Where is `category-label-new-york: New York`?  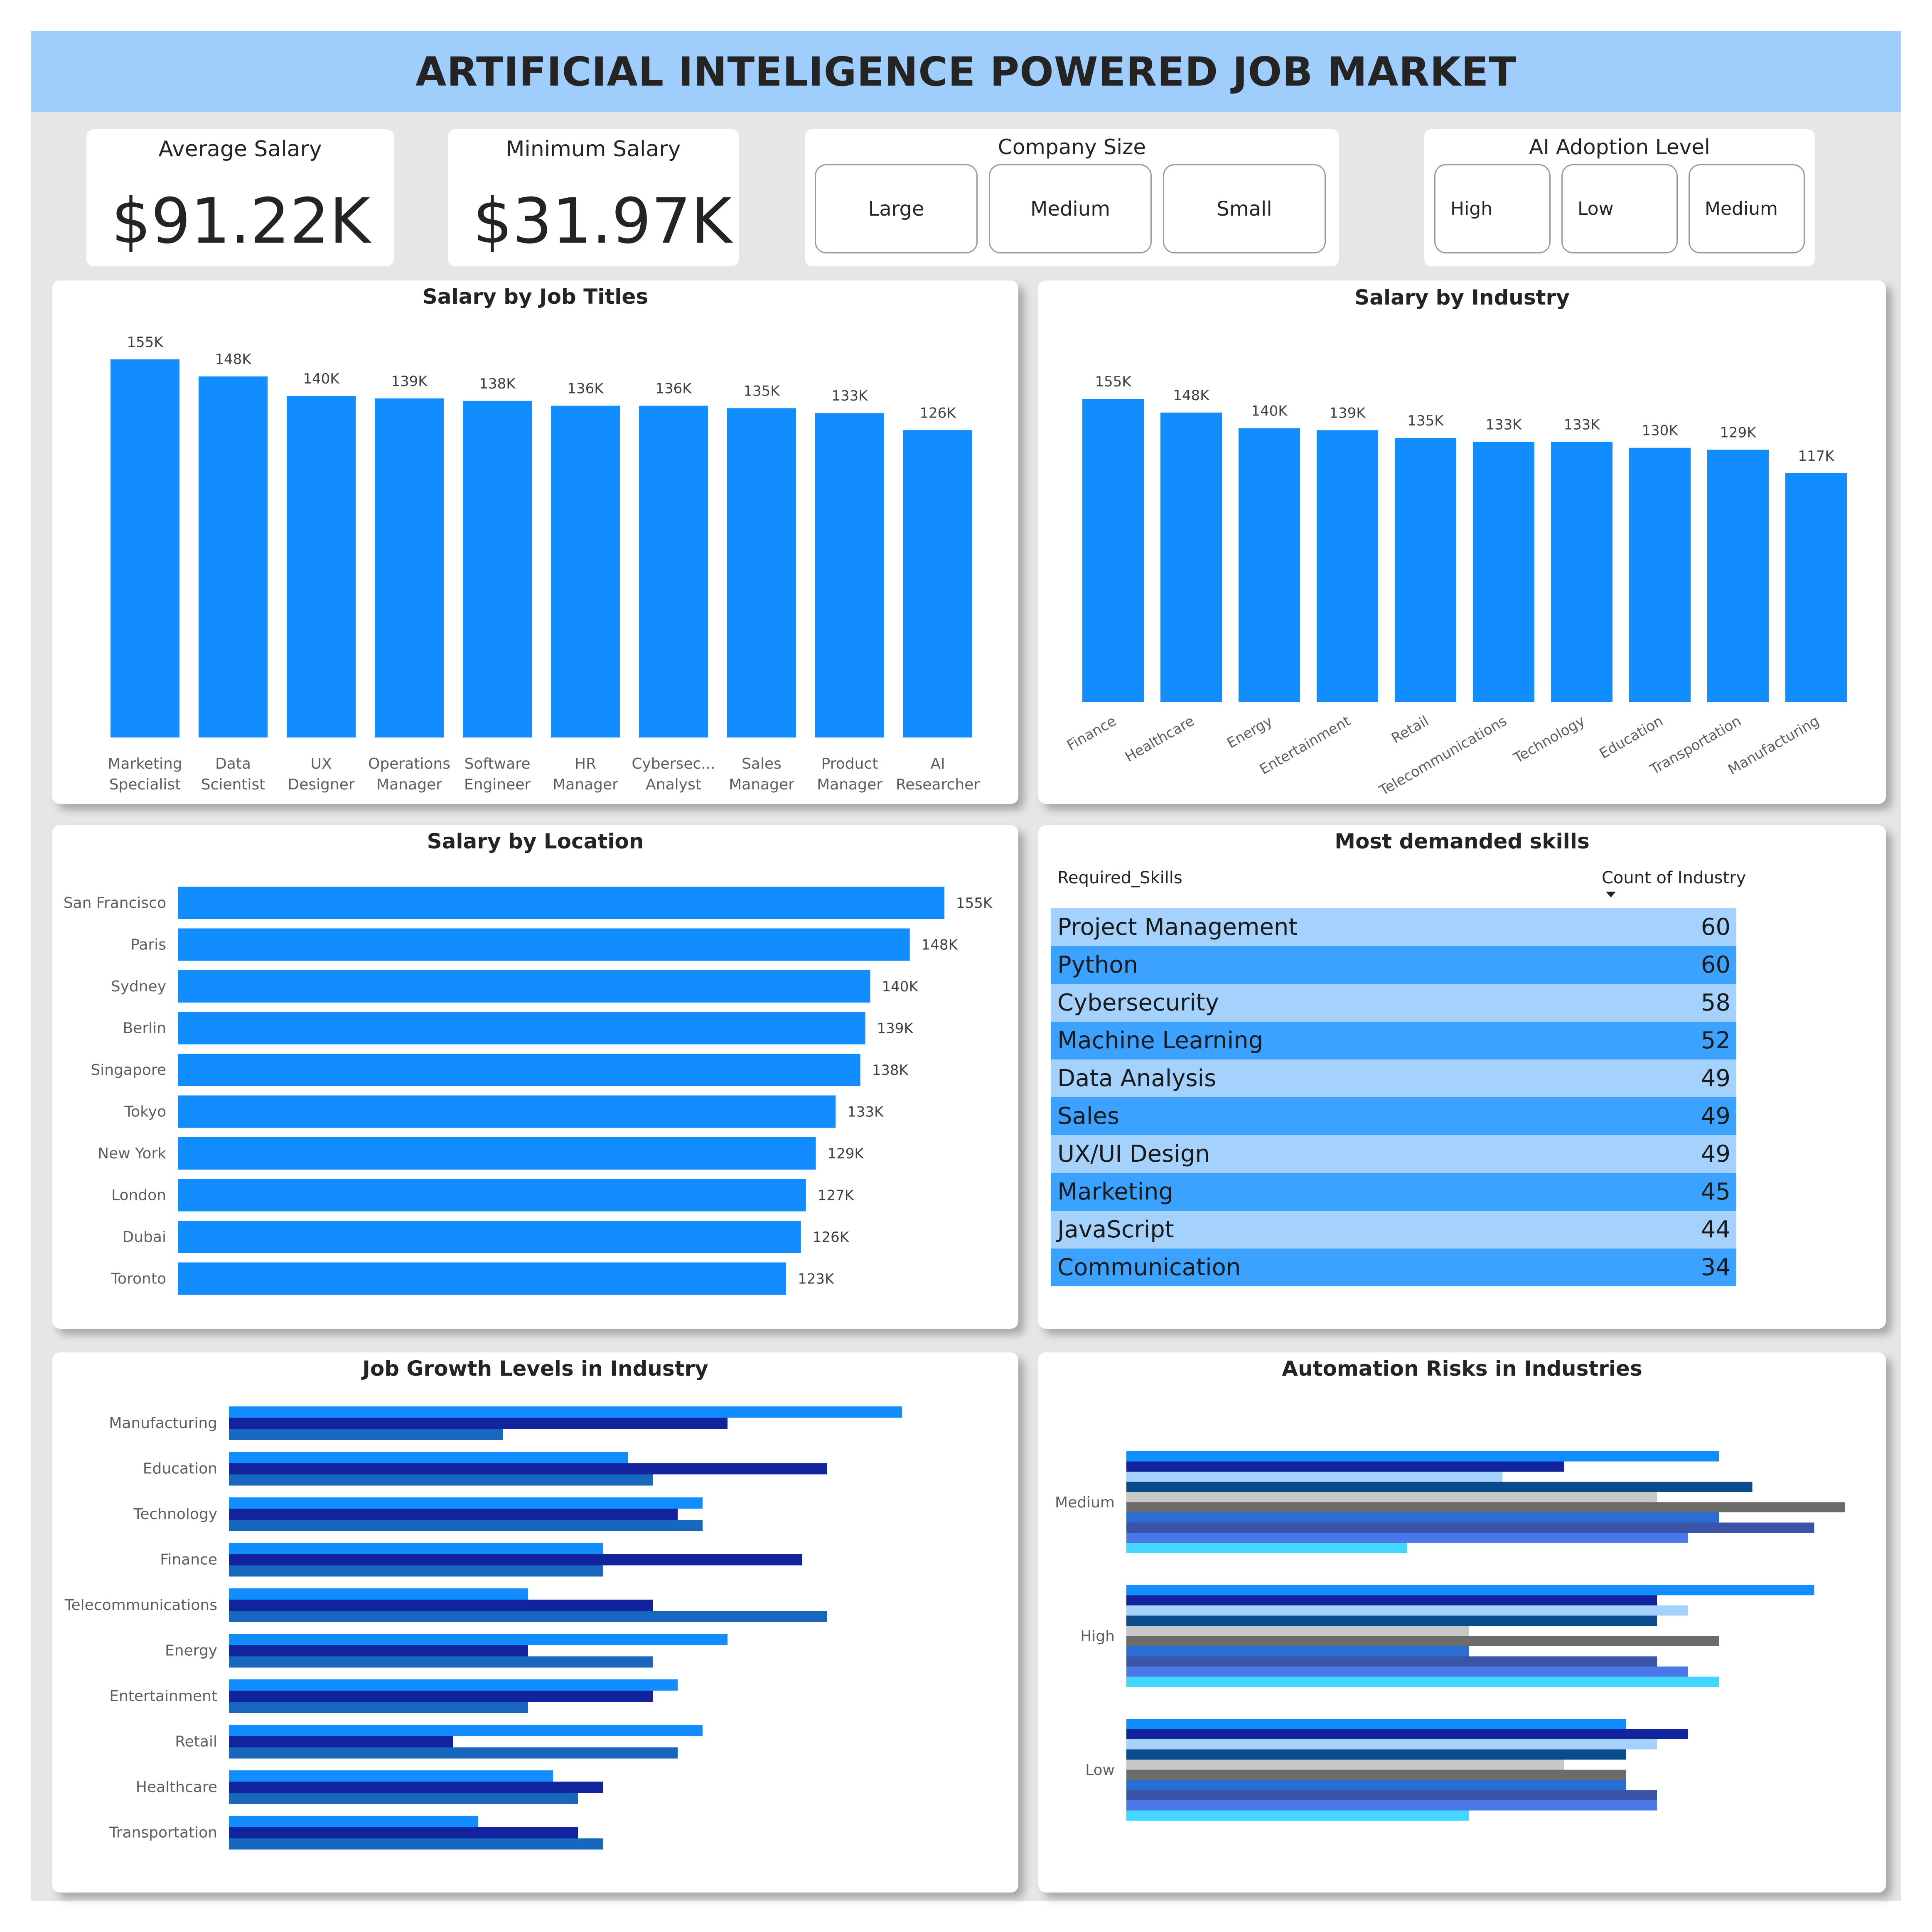
category-label-new-york: New York is located at coordinates (132, 1153).